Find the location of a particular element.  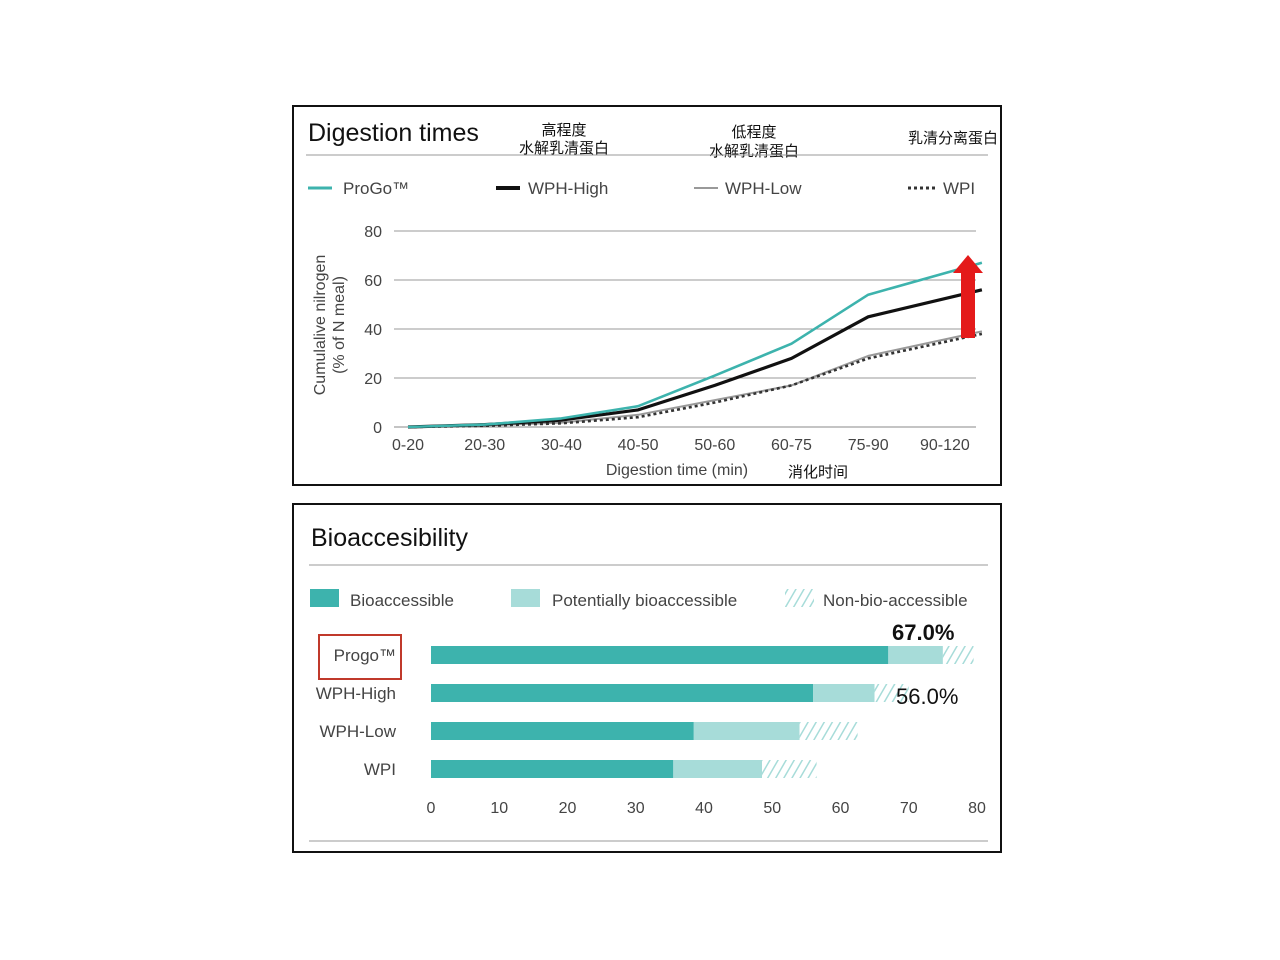

x-tick-label: 70 is located at coordinates (909, 808).